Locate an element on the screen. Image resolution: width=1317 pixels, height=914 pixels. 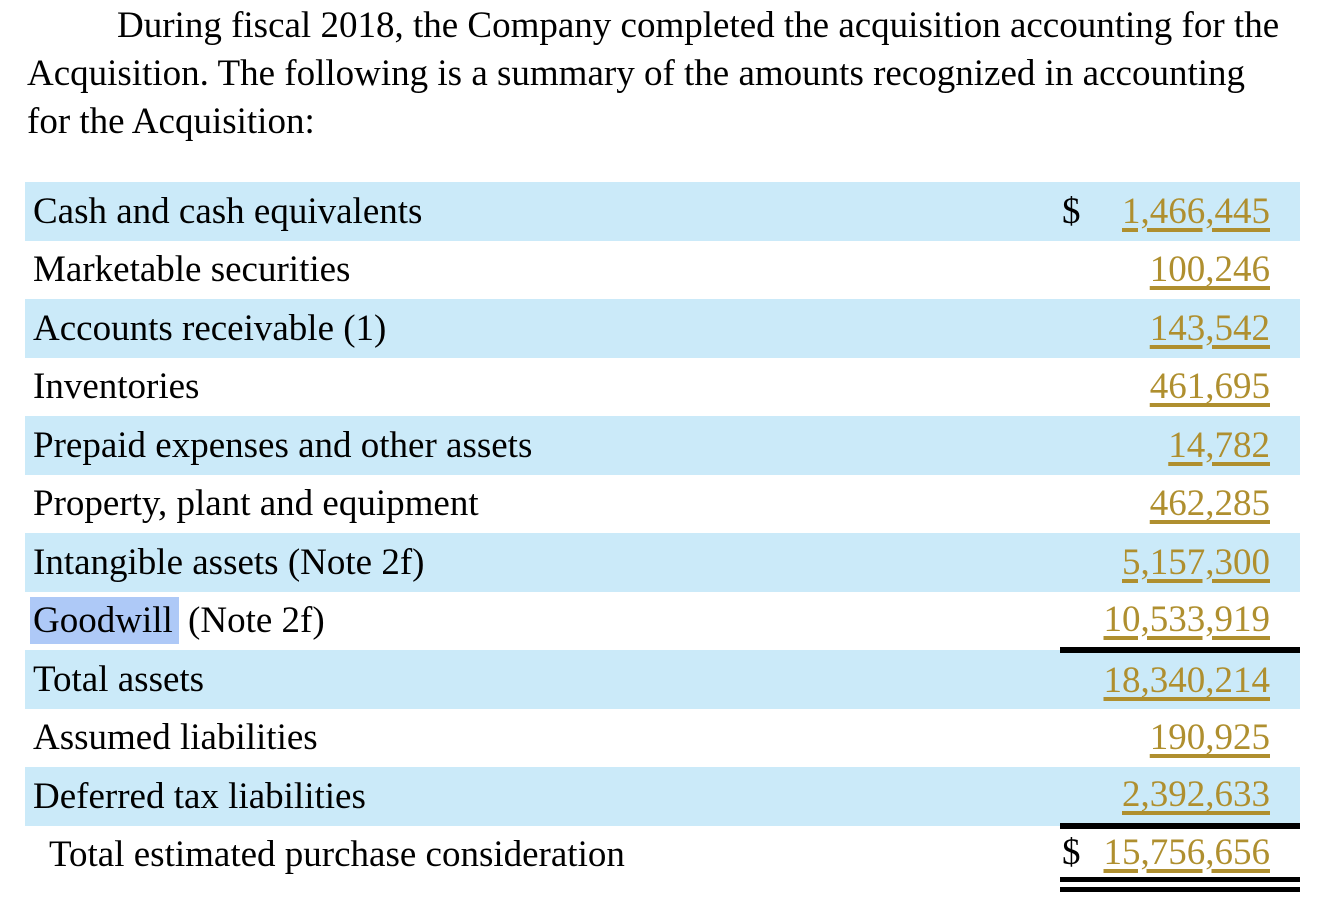
value-link: 2,392,633 is located at coordinates (1196, 795).